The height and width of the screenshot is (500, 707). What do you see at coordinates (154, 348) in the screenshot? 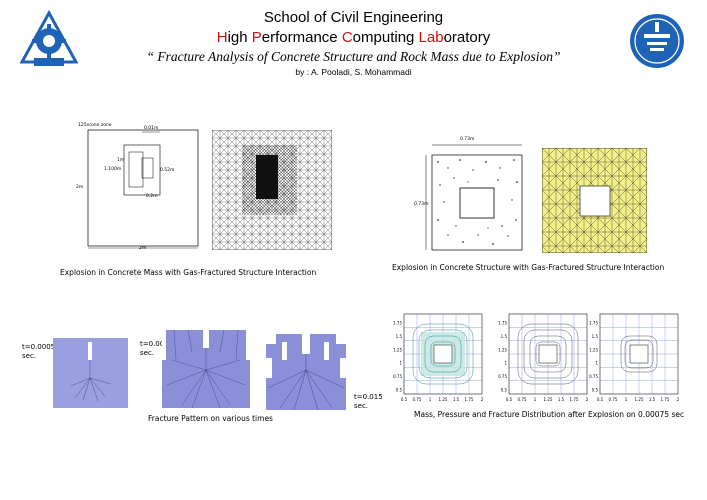
I see `time-label-2: t=0.005 sec.` at bounding box center [154, 348].